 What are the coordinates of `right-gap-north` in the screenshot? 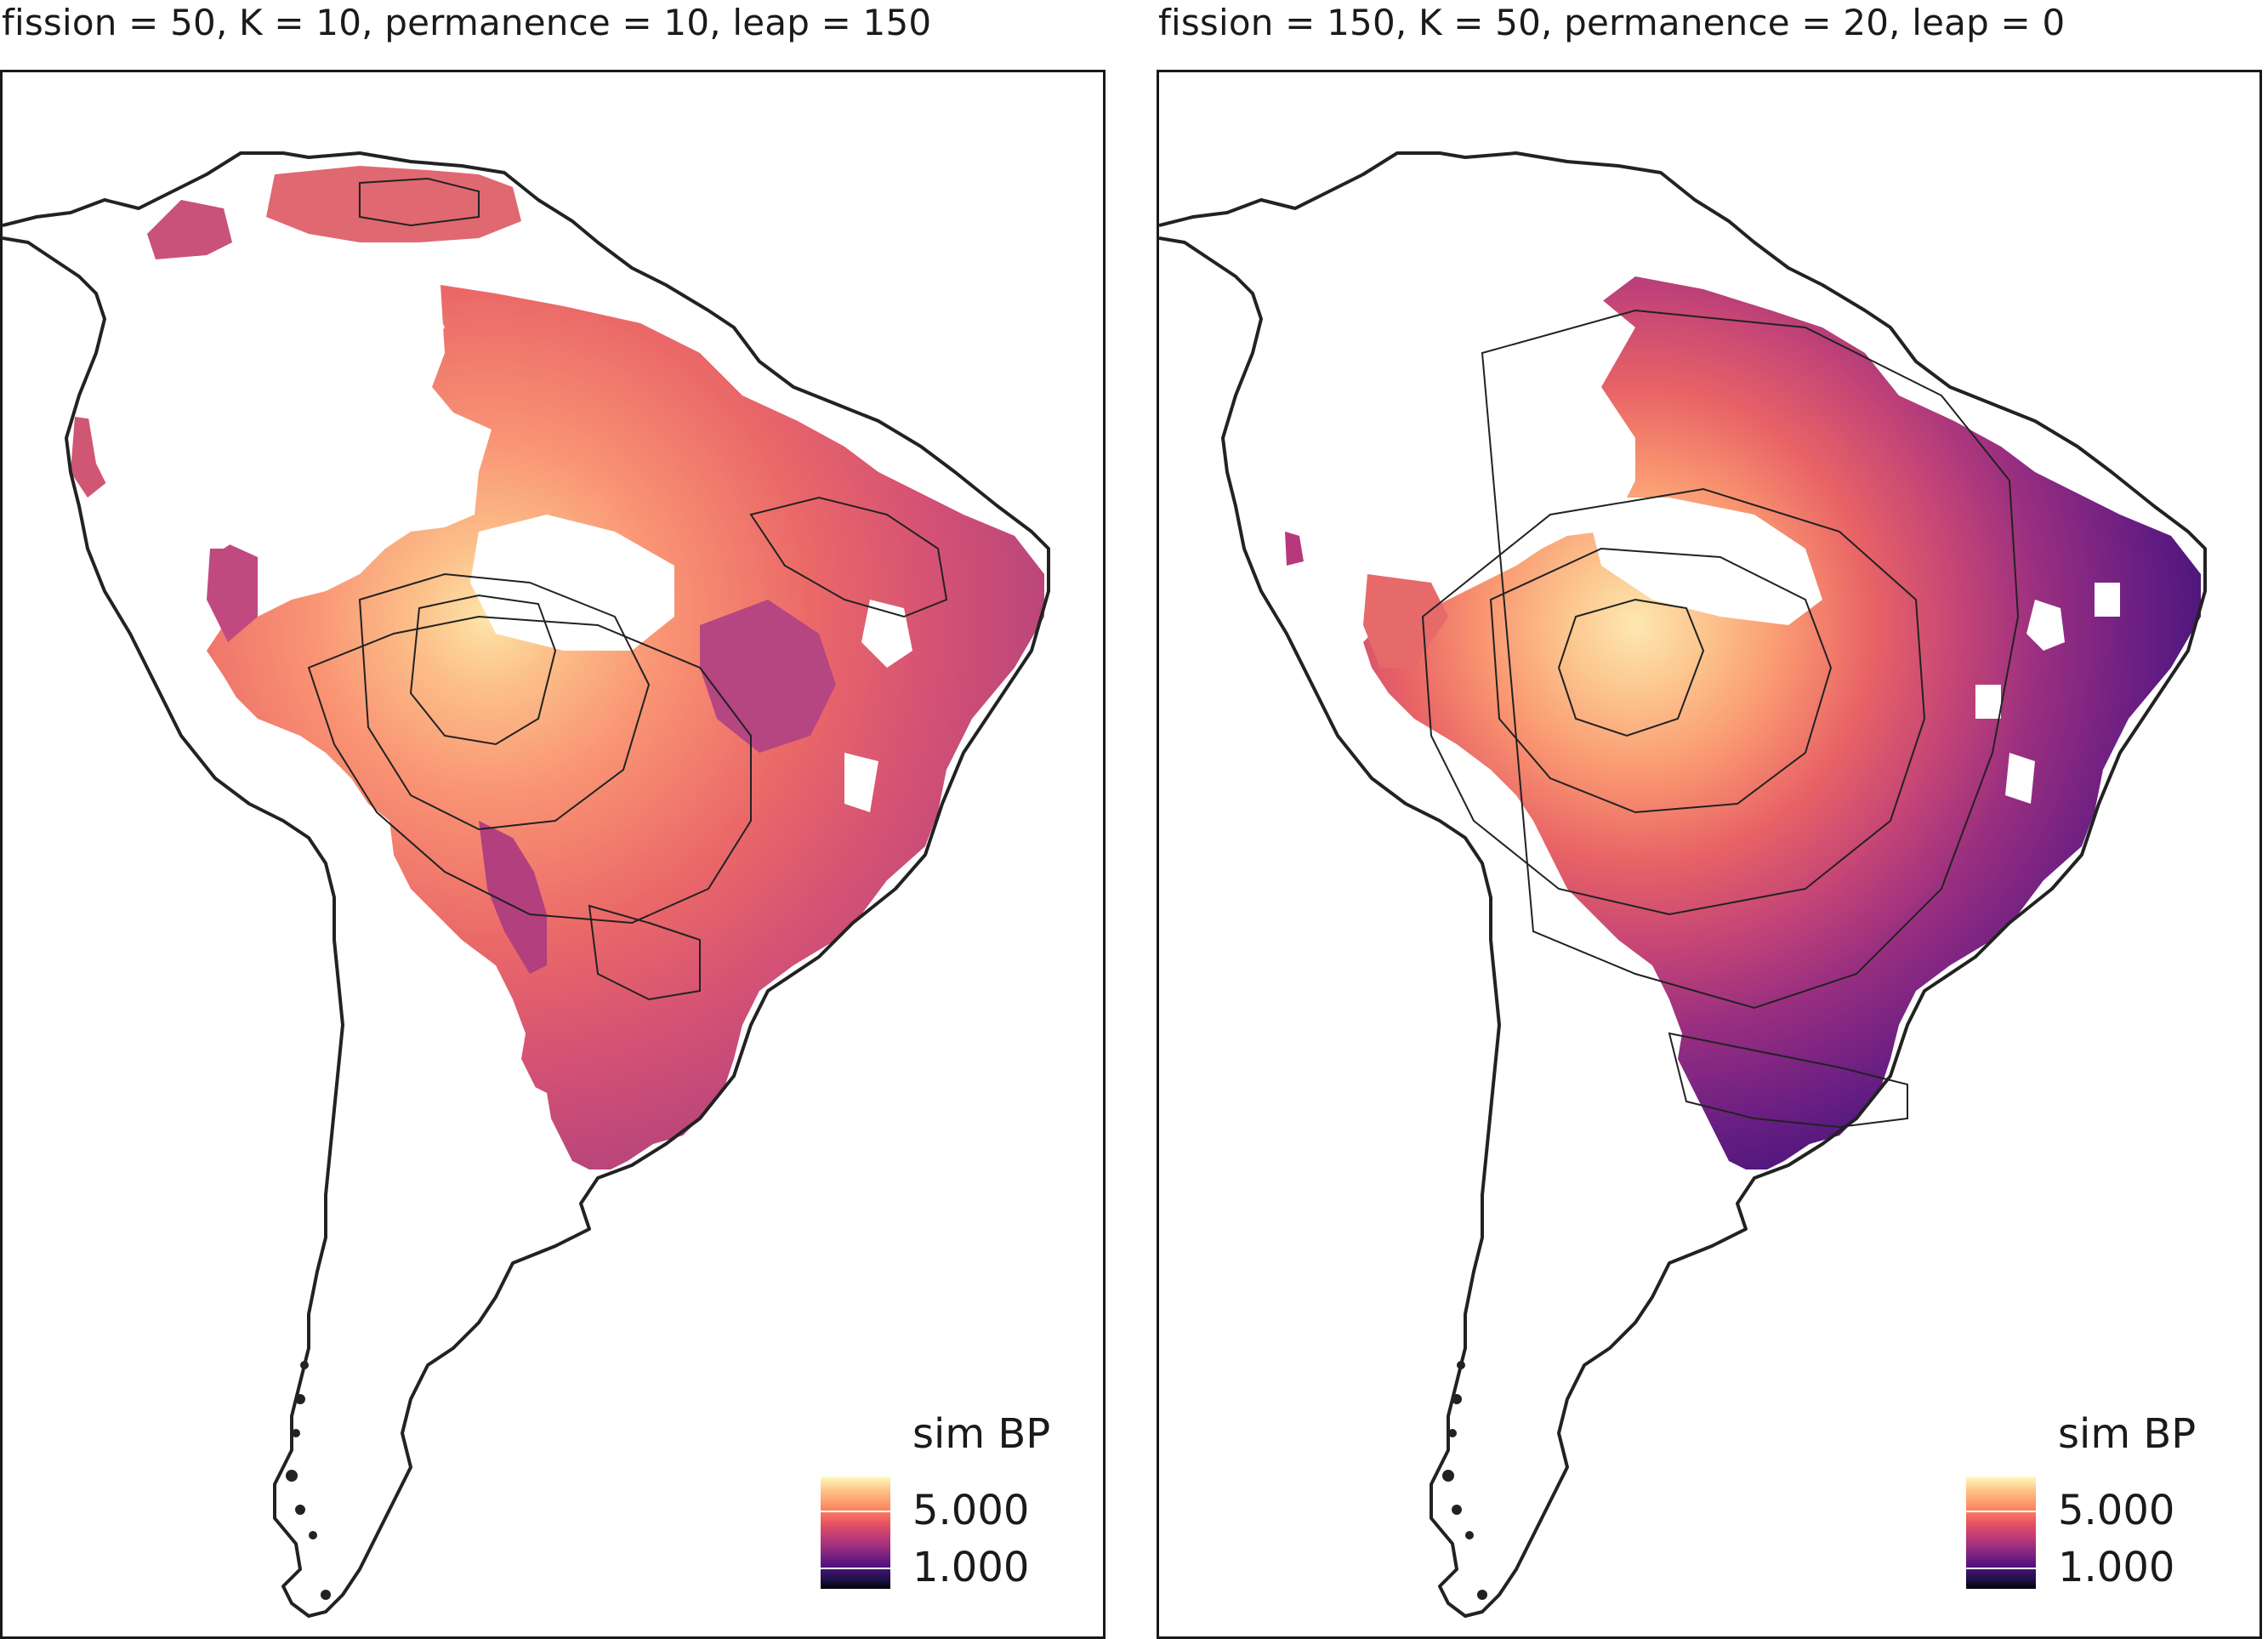 It's located at (1435, 408).